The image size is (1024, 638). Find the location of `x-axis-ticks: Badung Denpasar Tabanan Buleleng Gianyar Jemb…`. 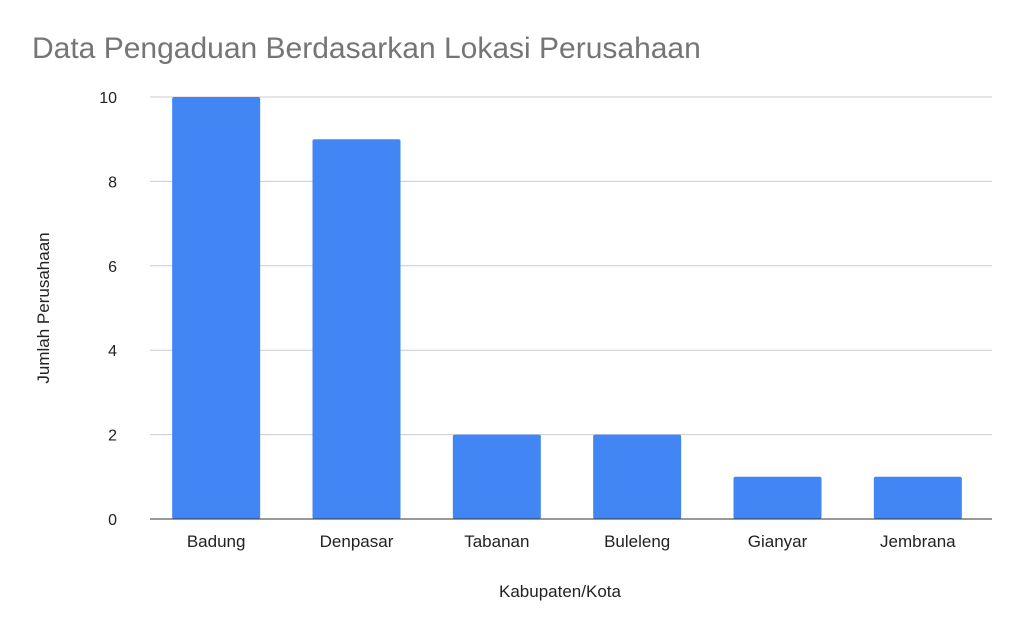

x-axis-ticks: Badung Denpasar Tabanan Buleleng Gianyar Jemb… is located at coordinates (571, 541).